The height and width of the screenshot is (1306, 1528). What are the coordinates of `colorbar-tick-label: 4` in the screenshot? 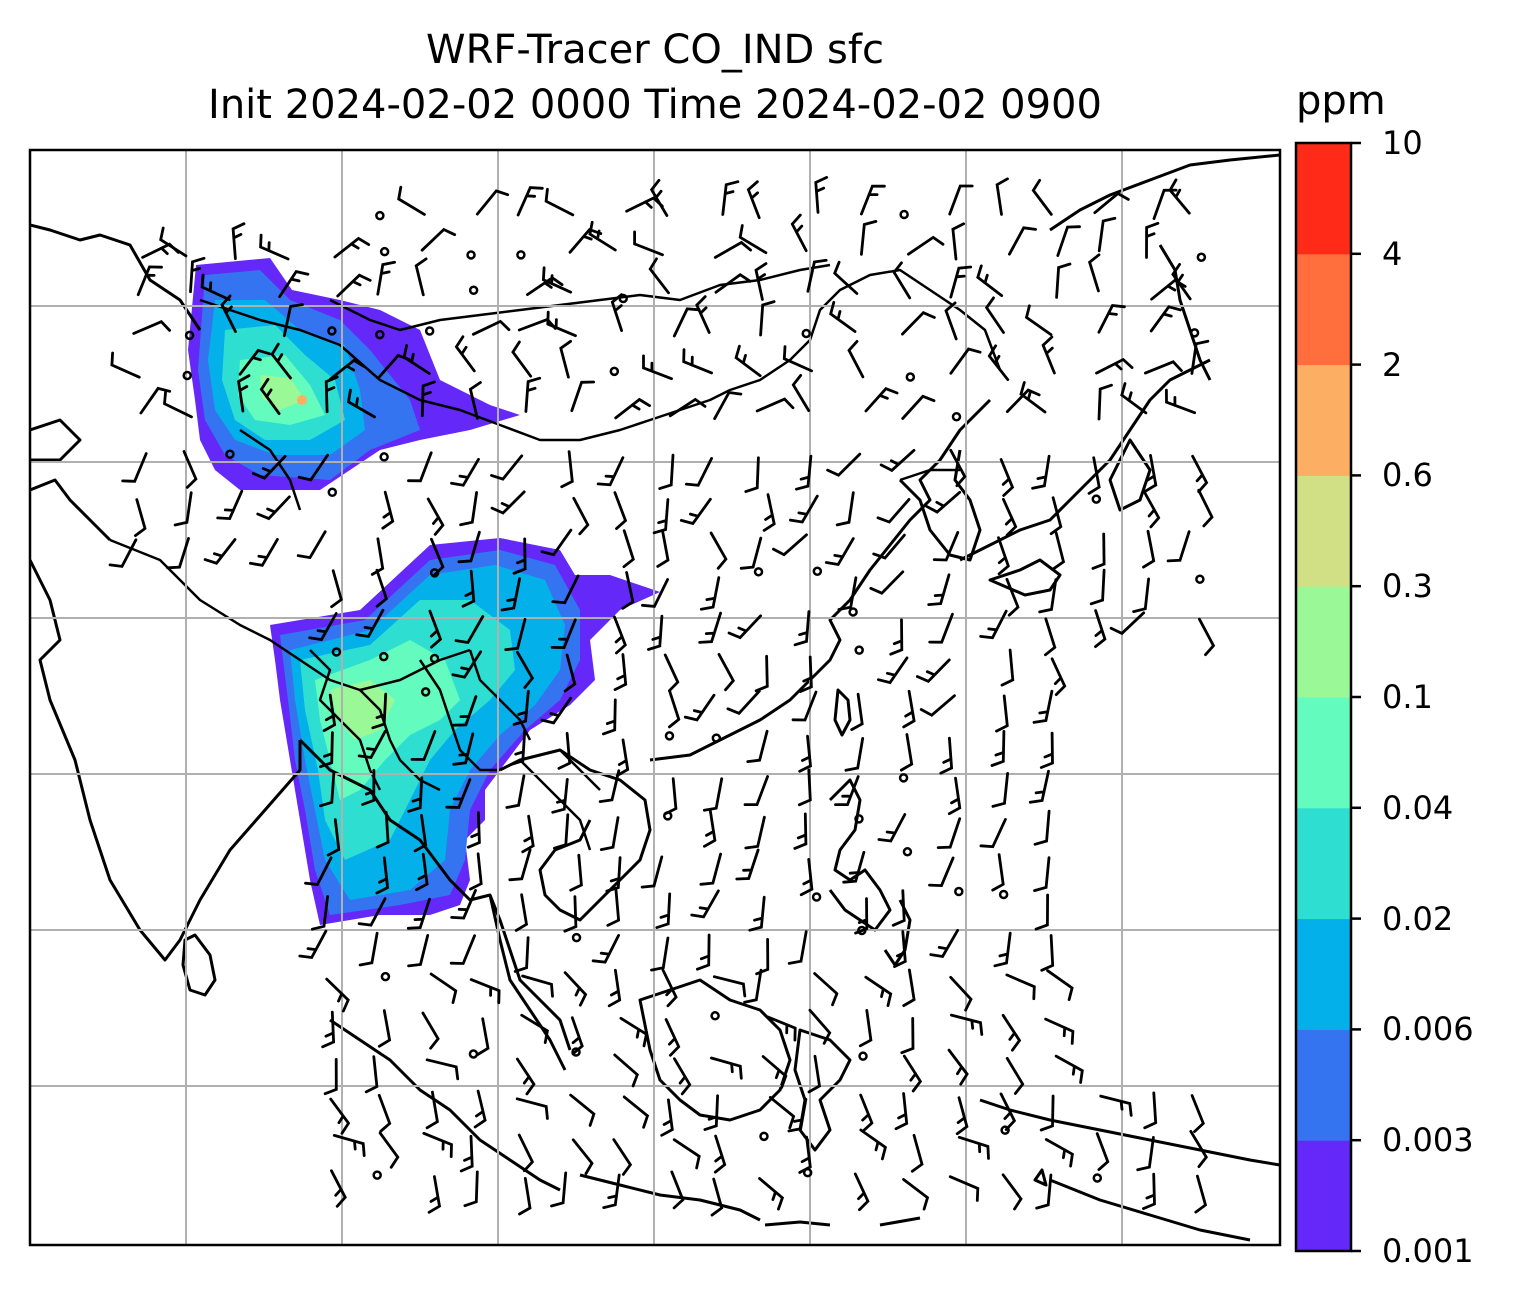 It's located at (1392, 253).